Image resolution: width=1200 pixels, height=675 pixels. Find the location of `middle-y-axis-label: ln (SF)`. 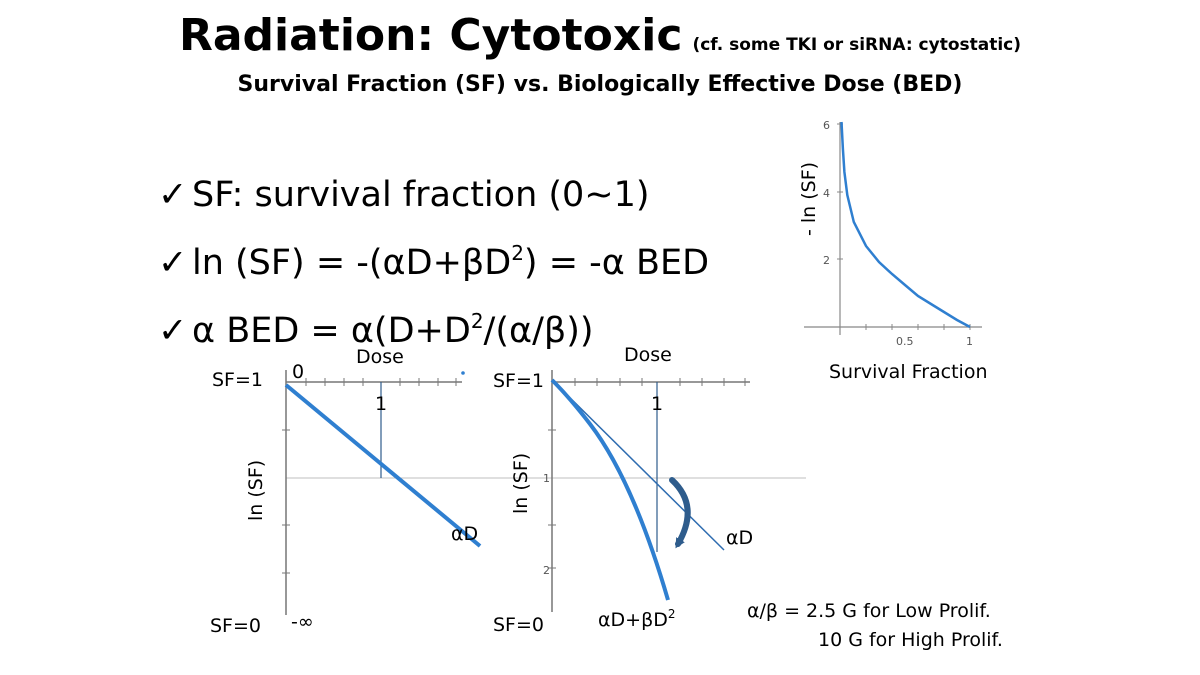

middle-y-axis-label: ln (SF) is located at coordinates (521, 483).